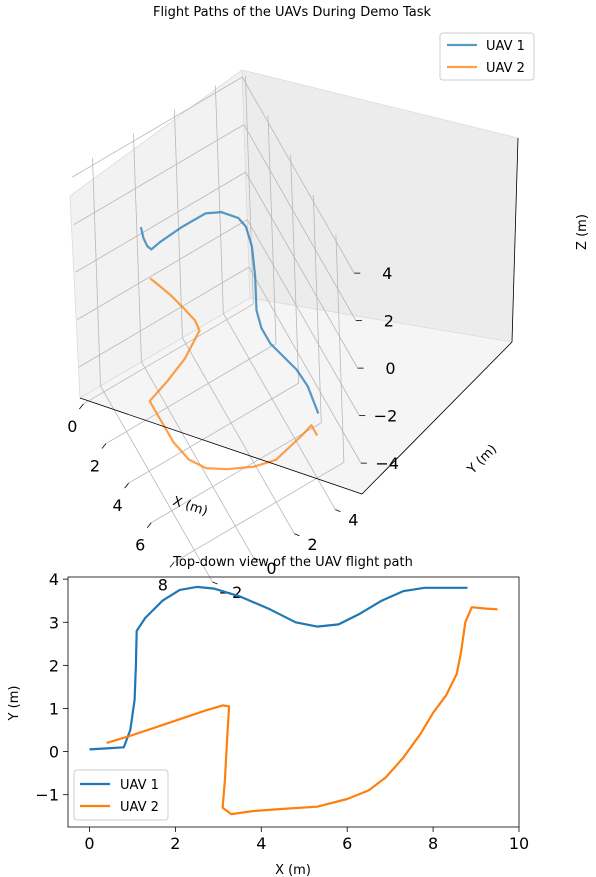 The image size is (596, 877). I want to click on x-tick-label: 6, so click(140, 545).